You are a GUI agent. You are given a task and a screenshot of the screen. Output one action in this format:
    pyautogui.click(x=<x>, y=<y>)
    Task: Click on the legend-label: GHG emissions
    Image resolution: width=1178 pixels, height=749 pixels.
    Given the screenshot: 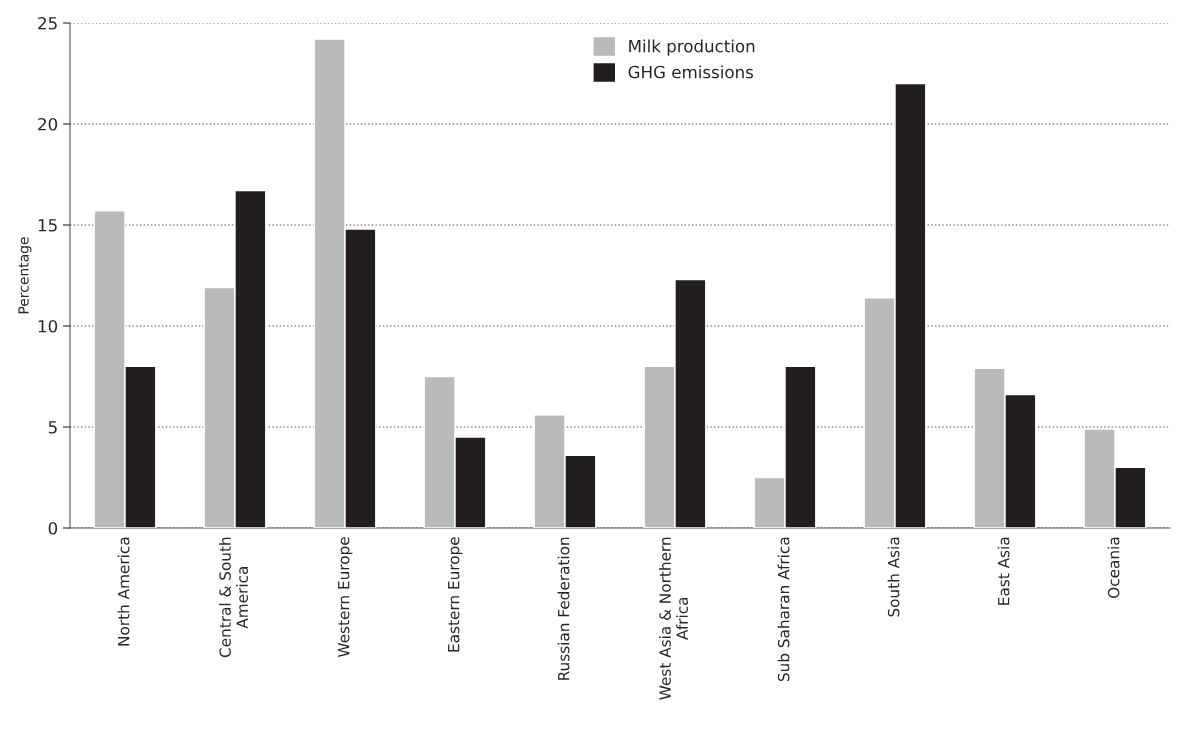 What is the action you would take?
    pyautogui.click(x=691, y=72)
    